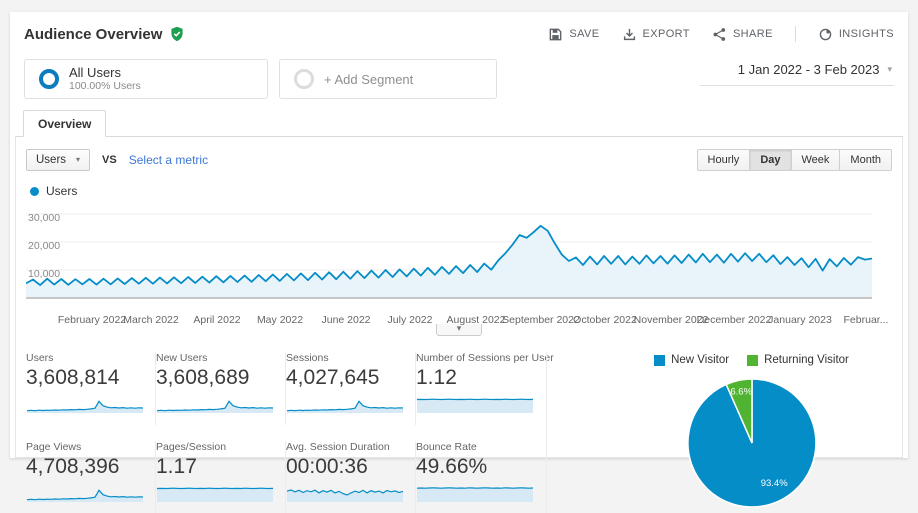 The image size is (918, 513). What do you see at coordinates (629, 34) in the screenshot?
I see `export-icon` at bounding box center [629, 34].